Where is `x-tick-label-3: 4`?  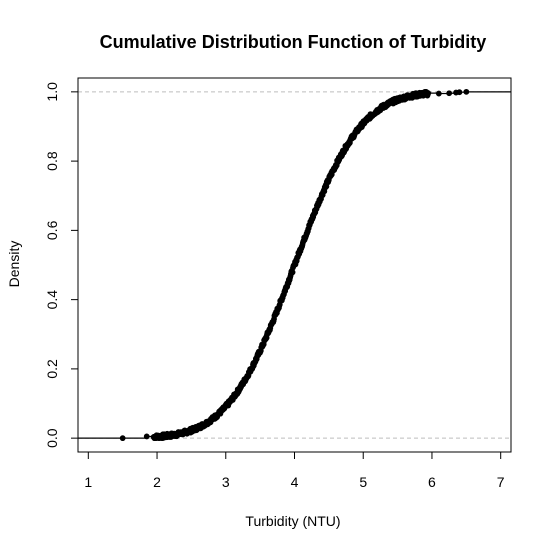
x-tick-label-3: 4 is located at coordinates (295, 482).